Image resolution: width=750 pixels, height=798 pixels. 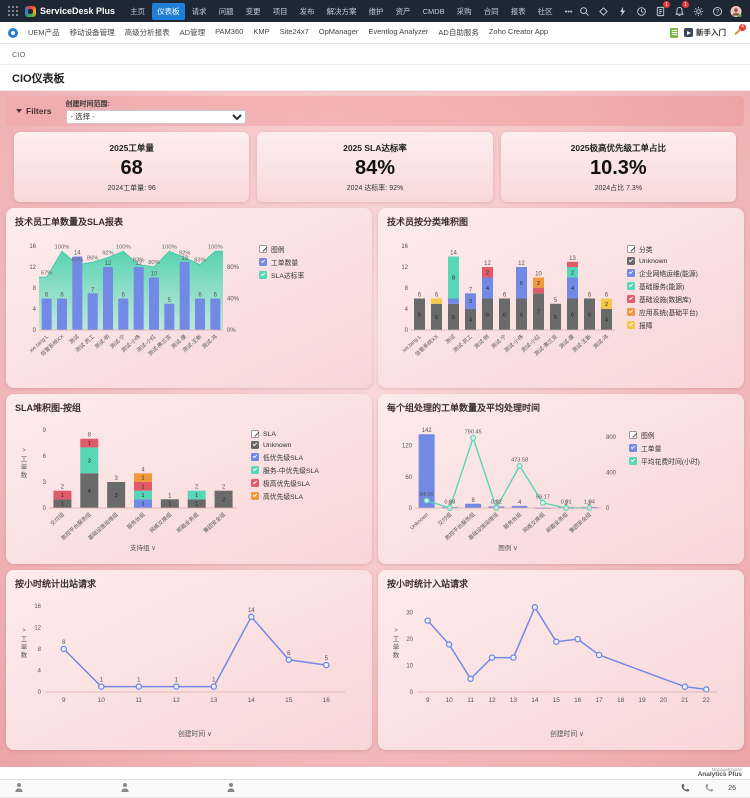 I want to click on legend-item: 企业网络运维(能源), so click(x=662, y=273).